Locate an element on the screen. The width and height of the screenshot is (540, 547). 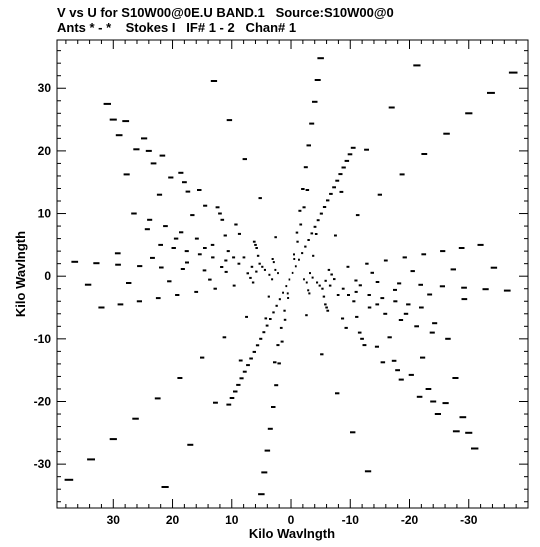
x-tick-label: -30 is located at coordinates (469, 520).